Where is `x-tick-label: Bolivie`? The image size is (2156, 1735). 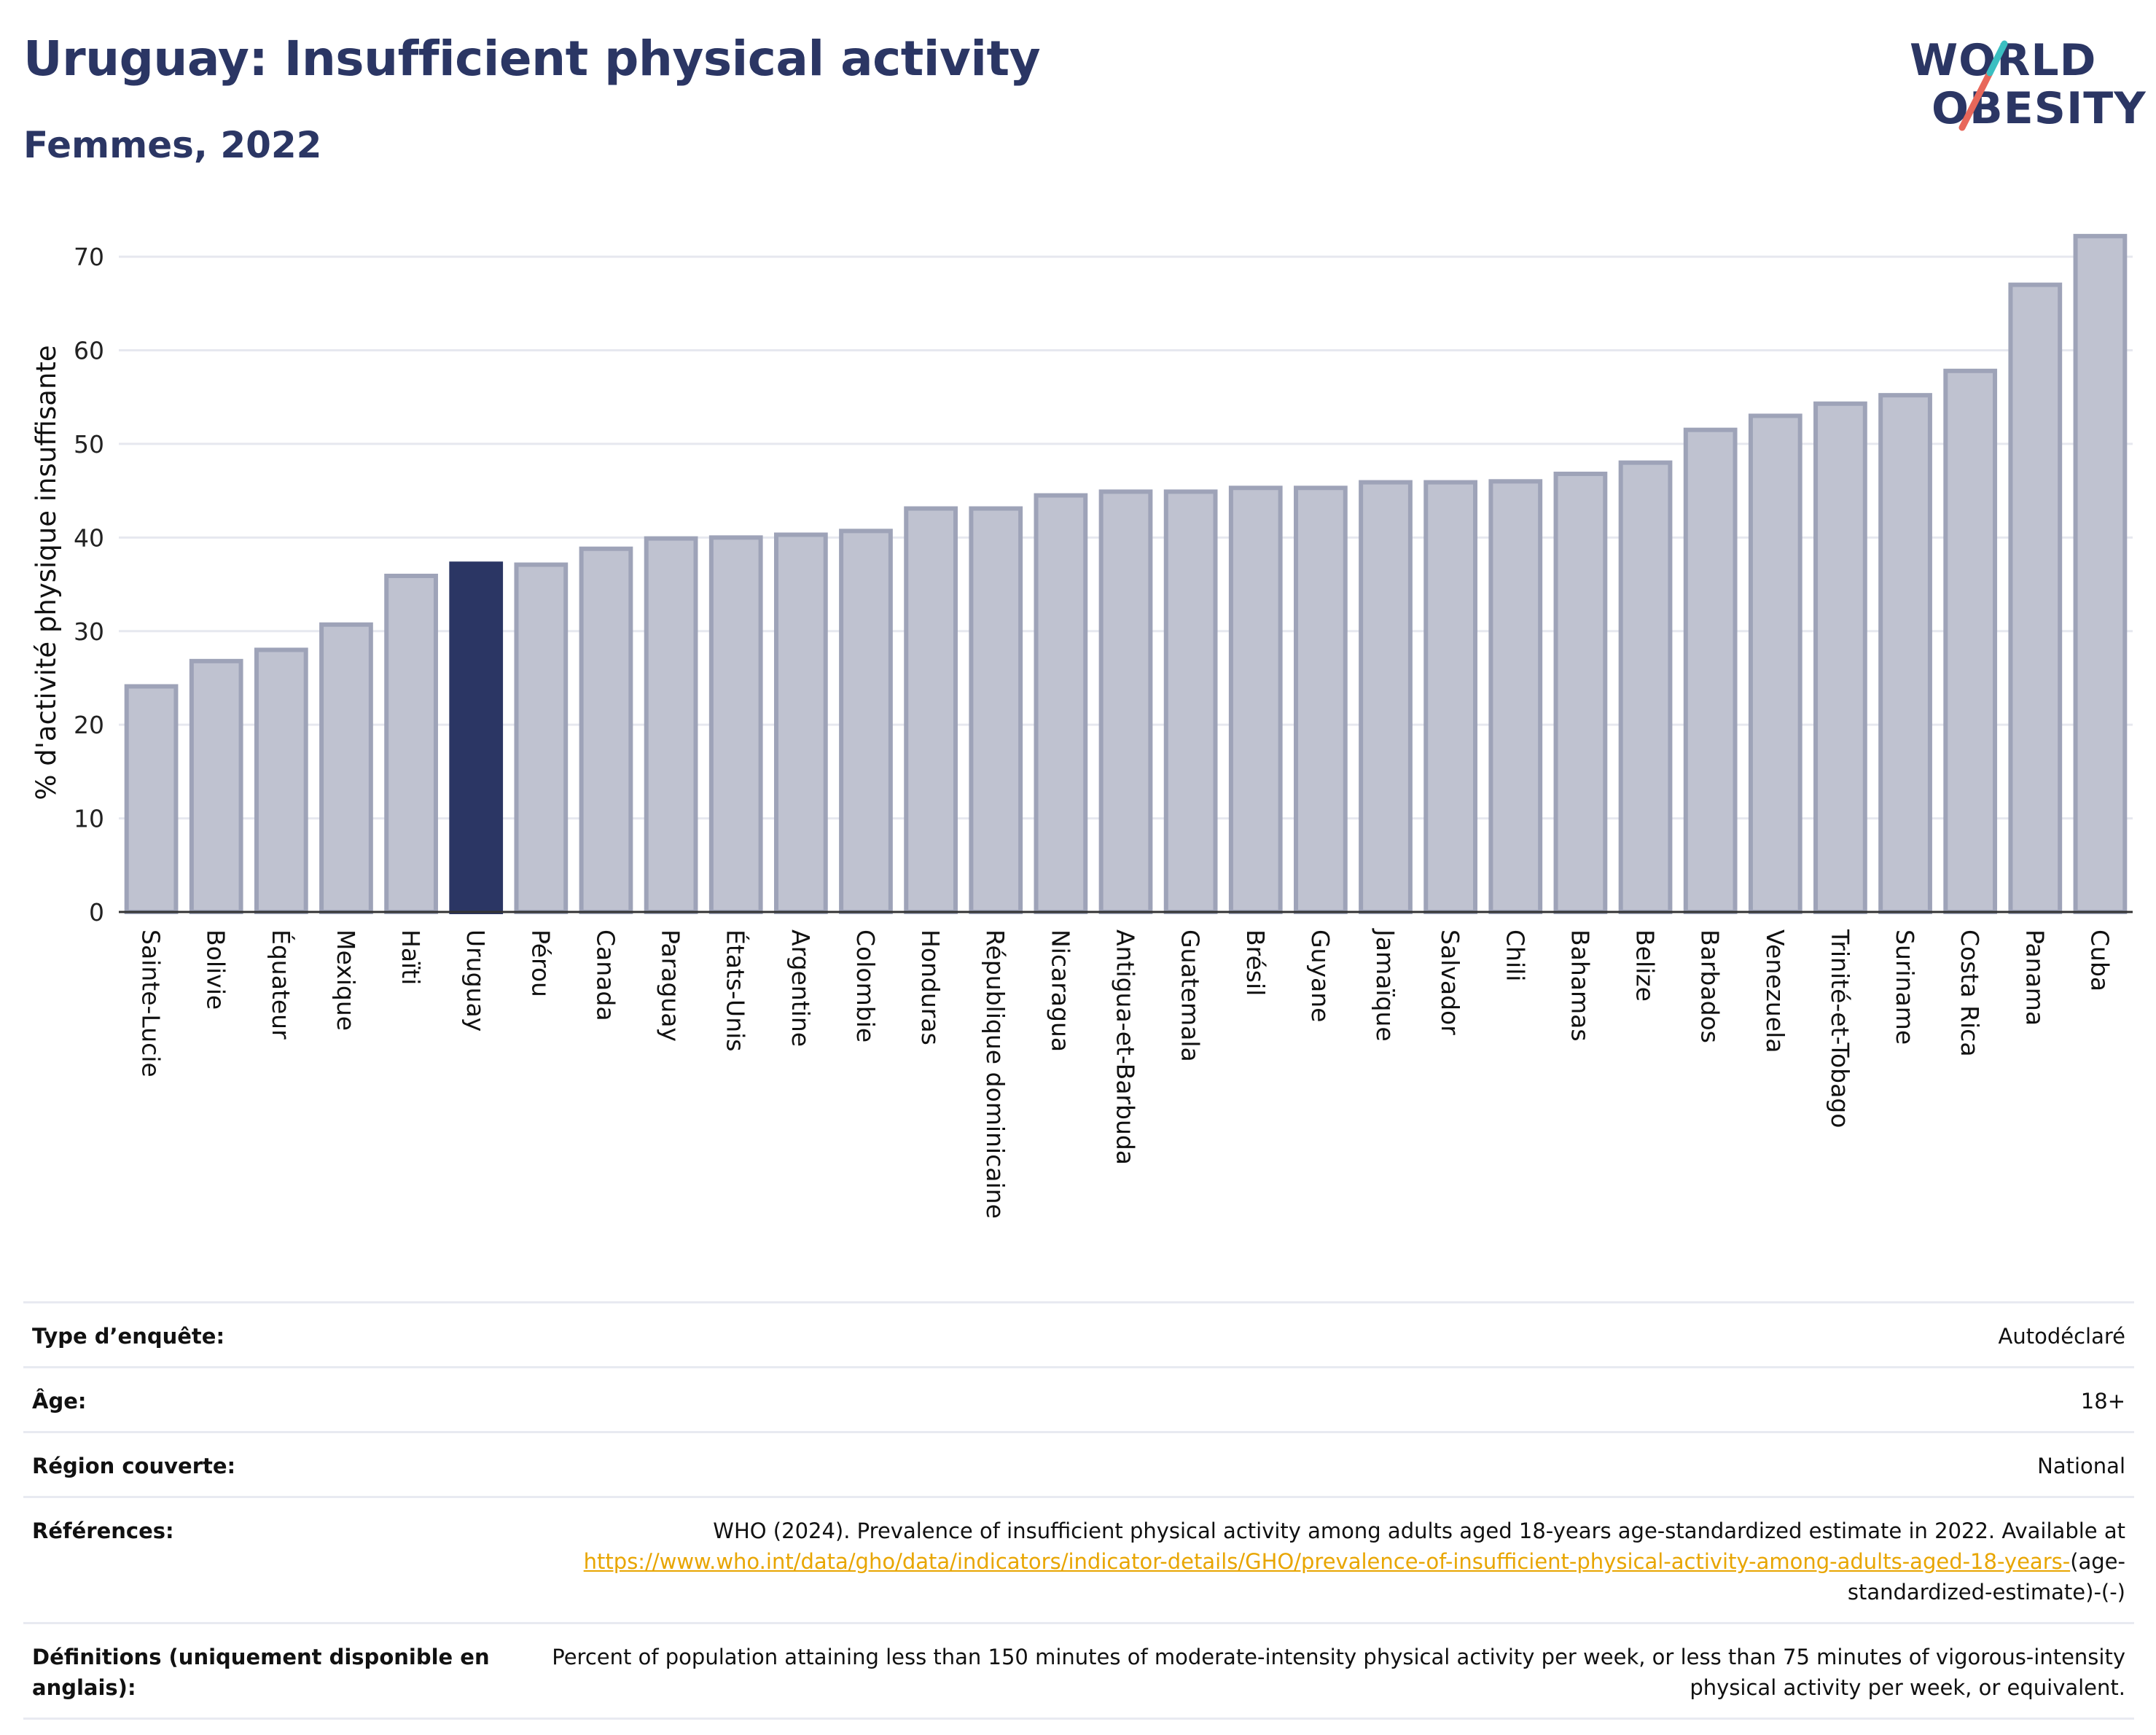 x-tick-label: Bolivie is located at coordinates (216, 970).